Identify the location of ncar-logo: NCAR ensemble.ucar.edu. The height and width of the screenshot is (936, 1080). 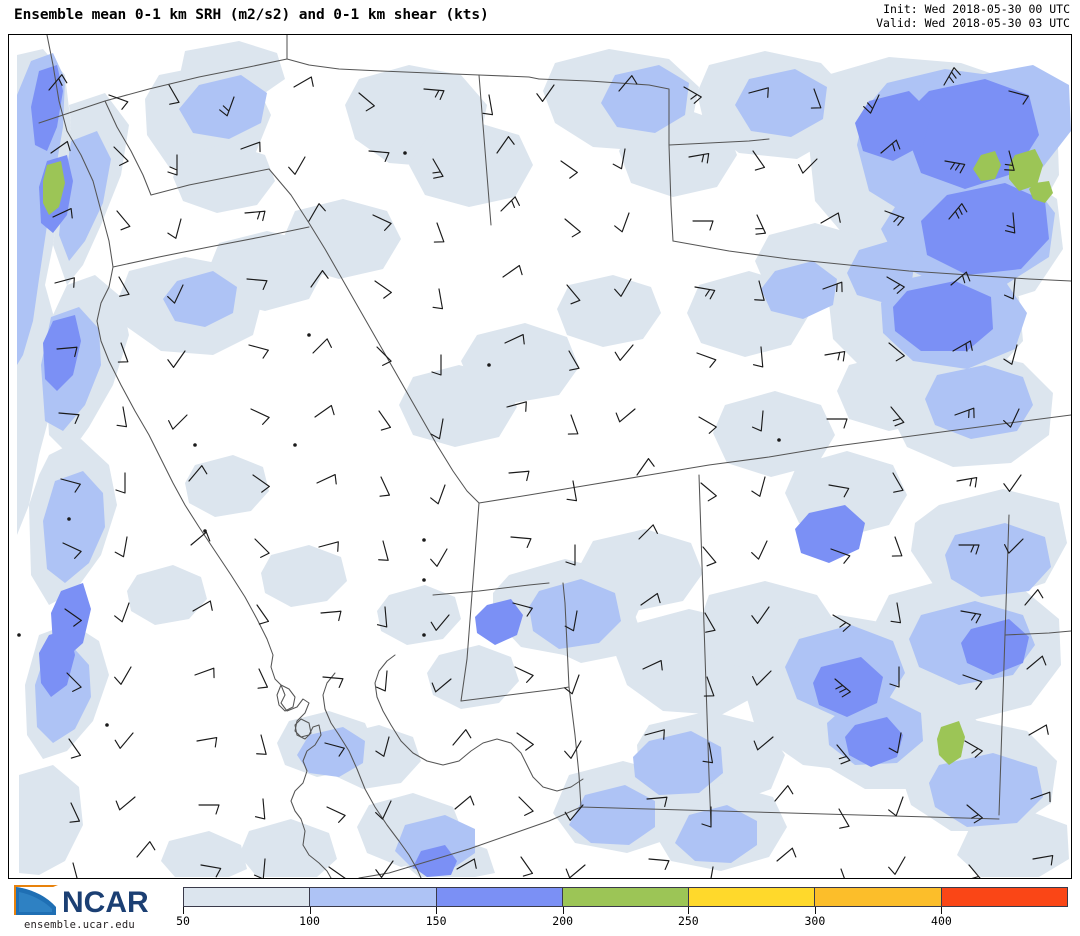
(86, 908).